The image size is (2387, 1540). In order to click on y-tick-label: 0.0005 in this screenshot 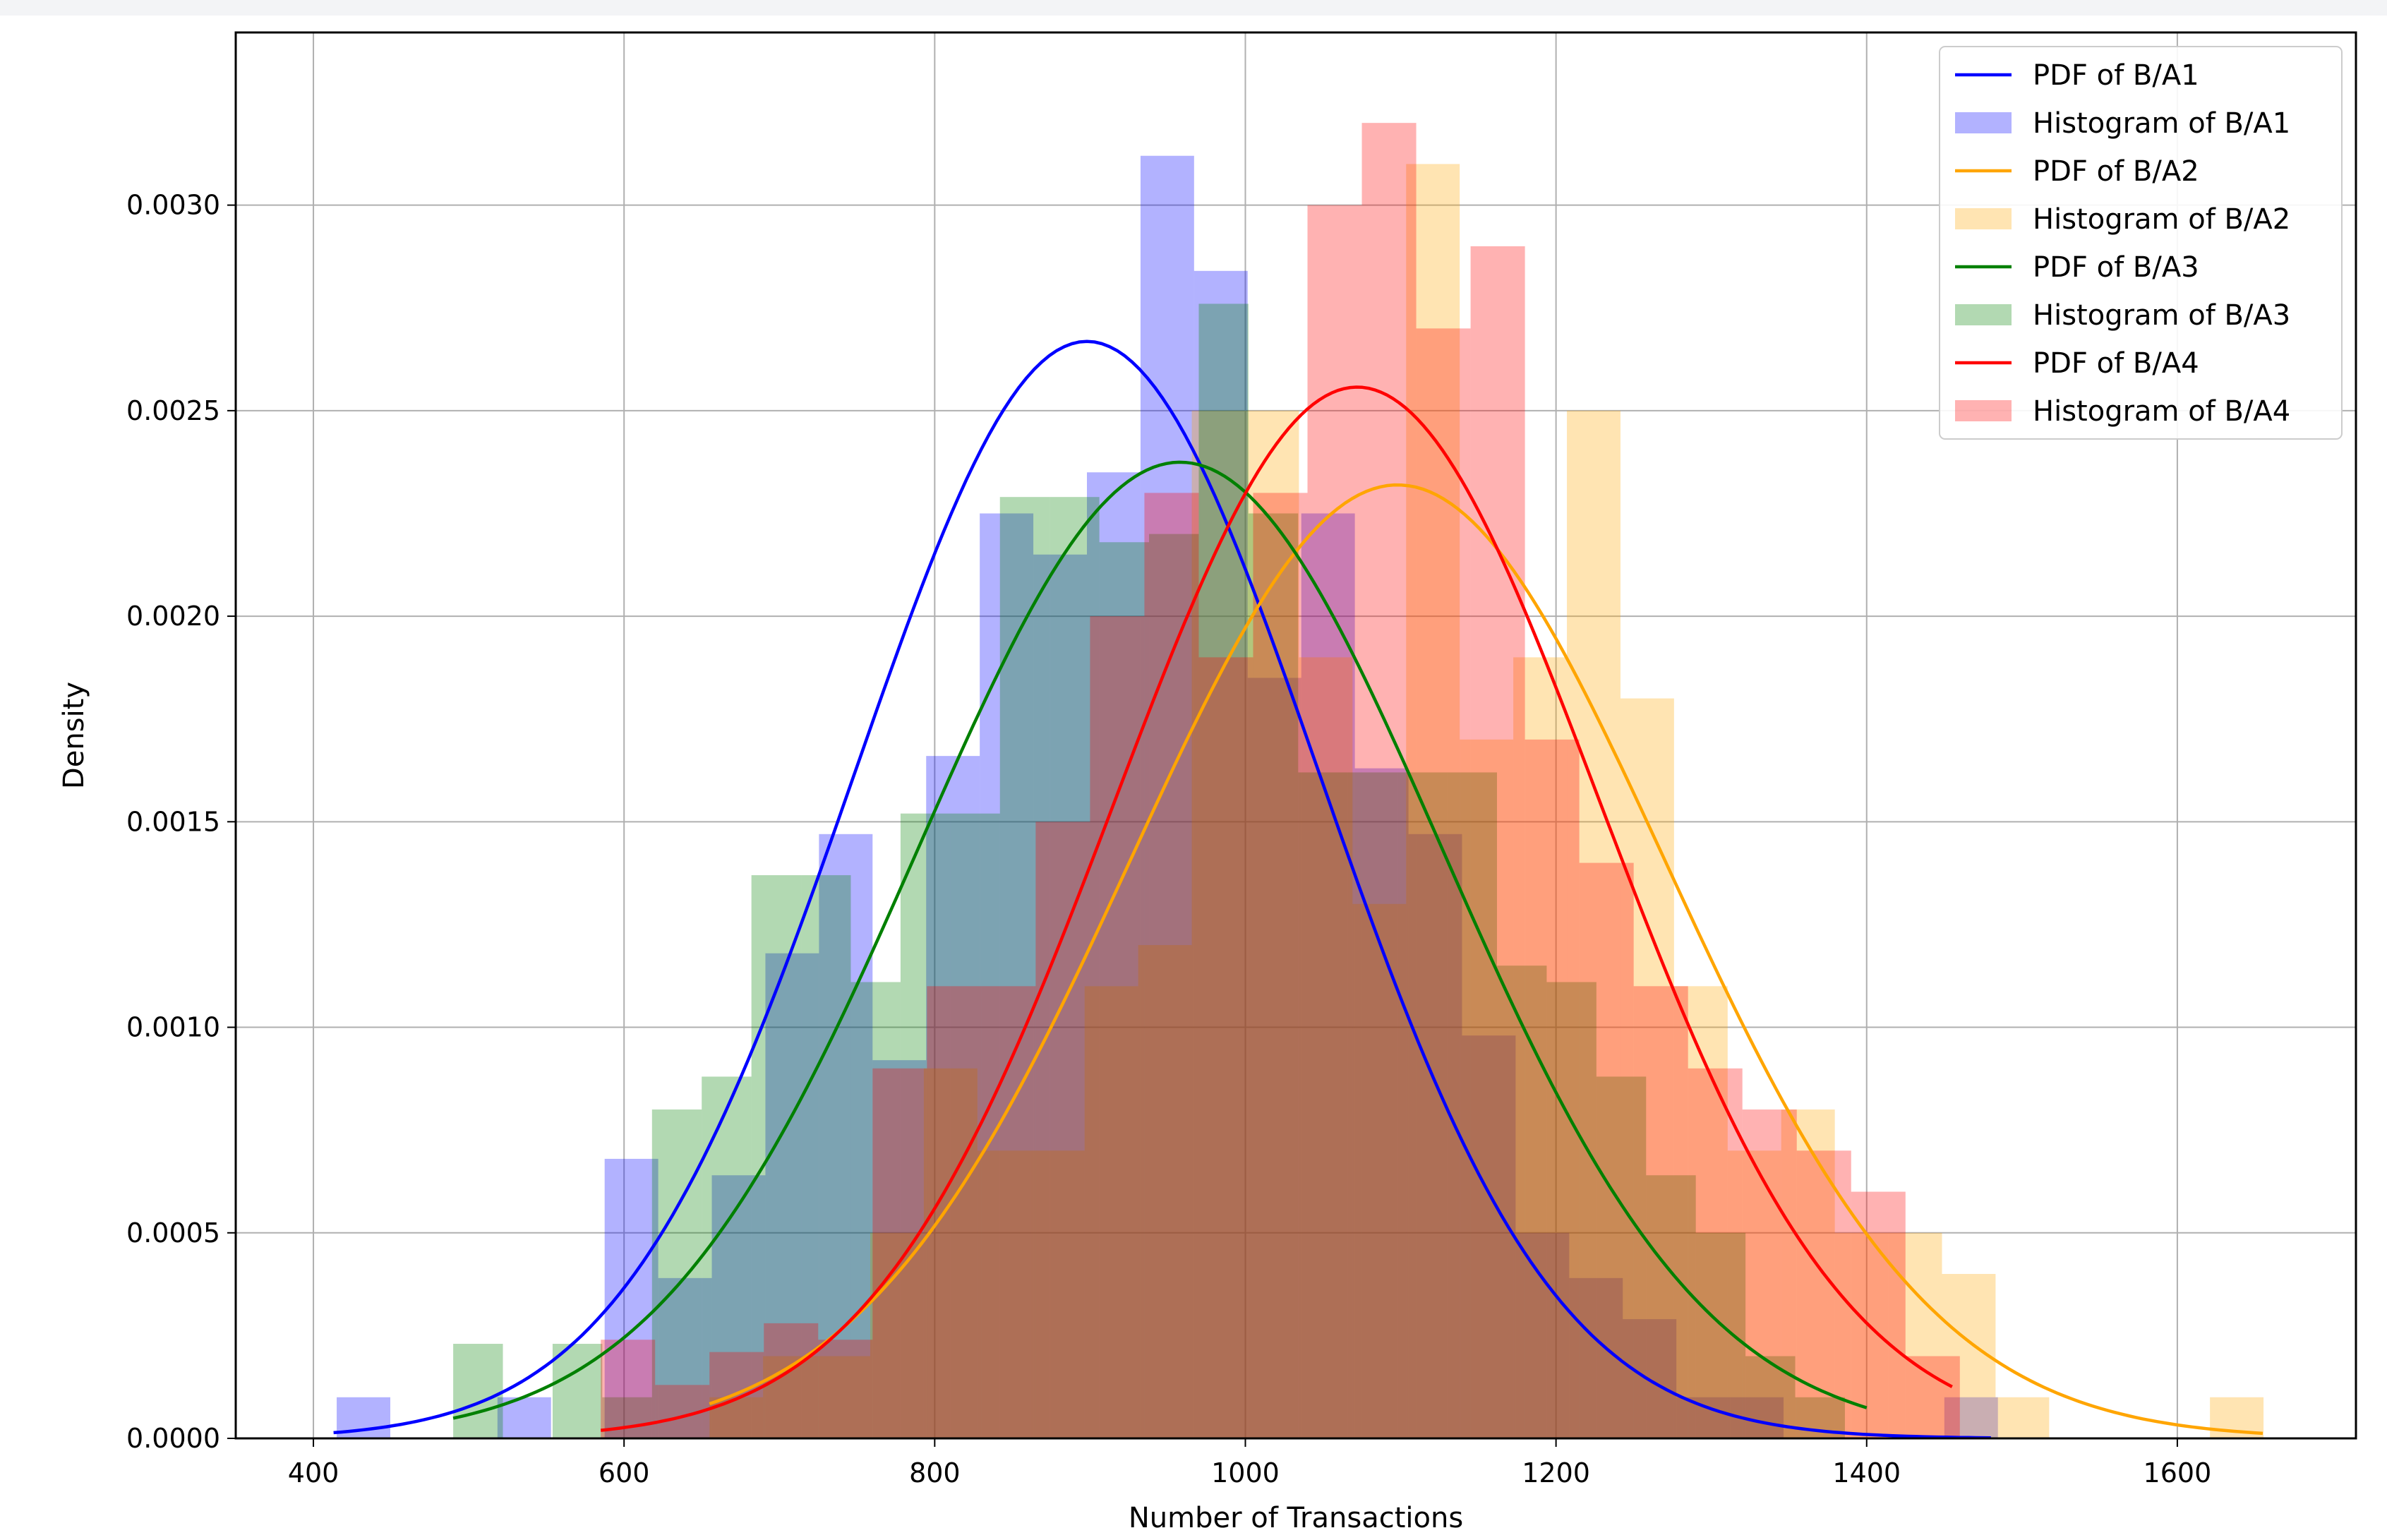, I will do `click(173, 1233)`.